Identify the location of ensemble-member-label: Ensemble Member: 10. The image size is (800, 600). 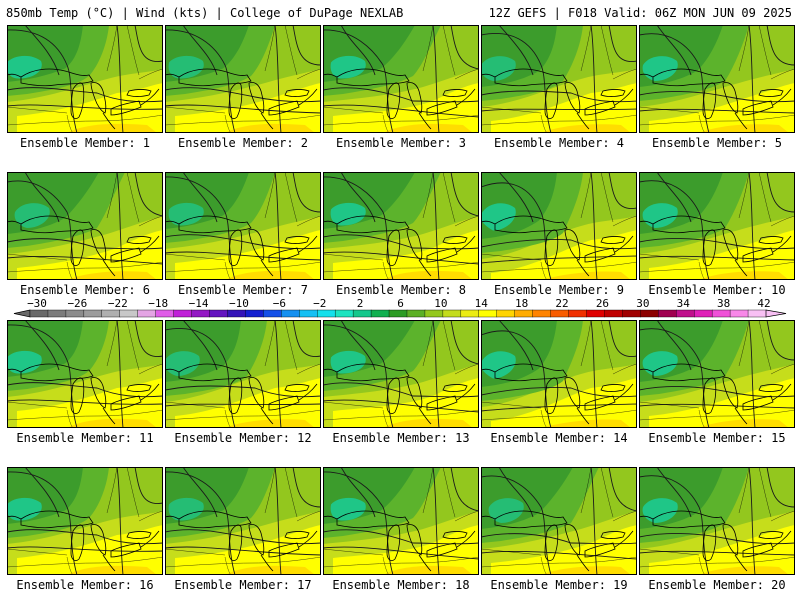
(717, 290).